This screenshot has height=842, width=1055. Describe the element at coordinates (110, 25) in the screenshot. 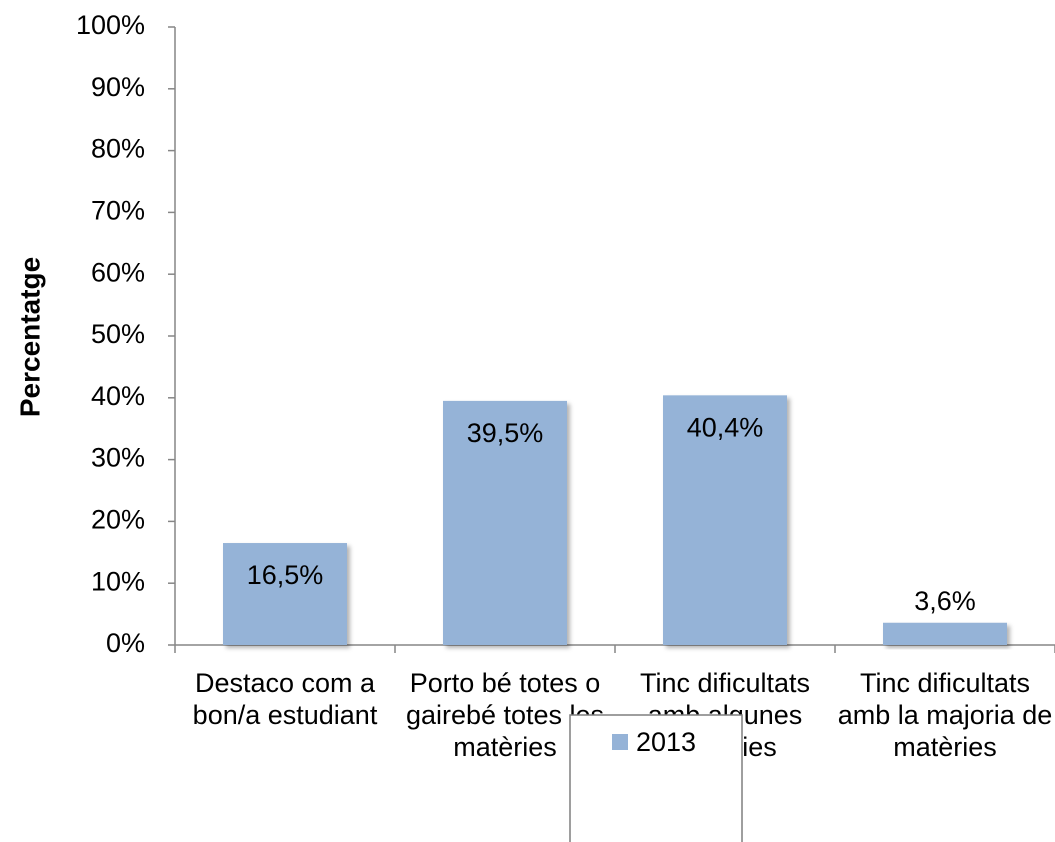

I see `y-tick-label: 100%` at that location.